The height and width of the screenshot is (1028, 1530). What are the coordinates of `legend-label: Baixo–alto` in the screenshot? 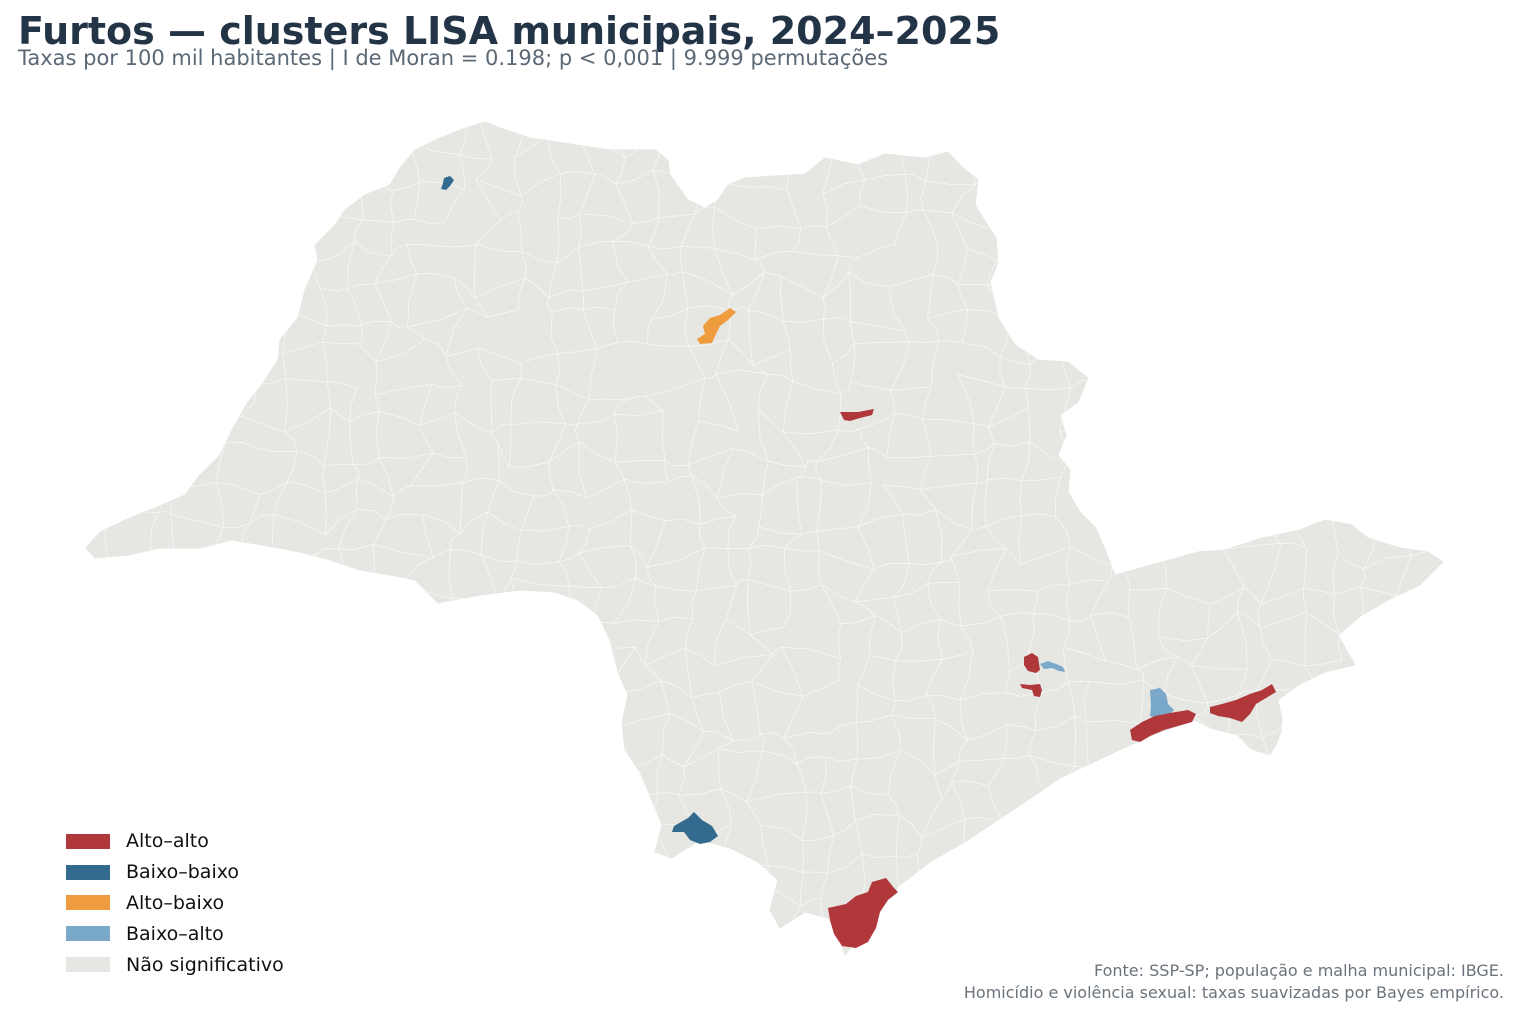 It's located at (175, 933).